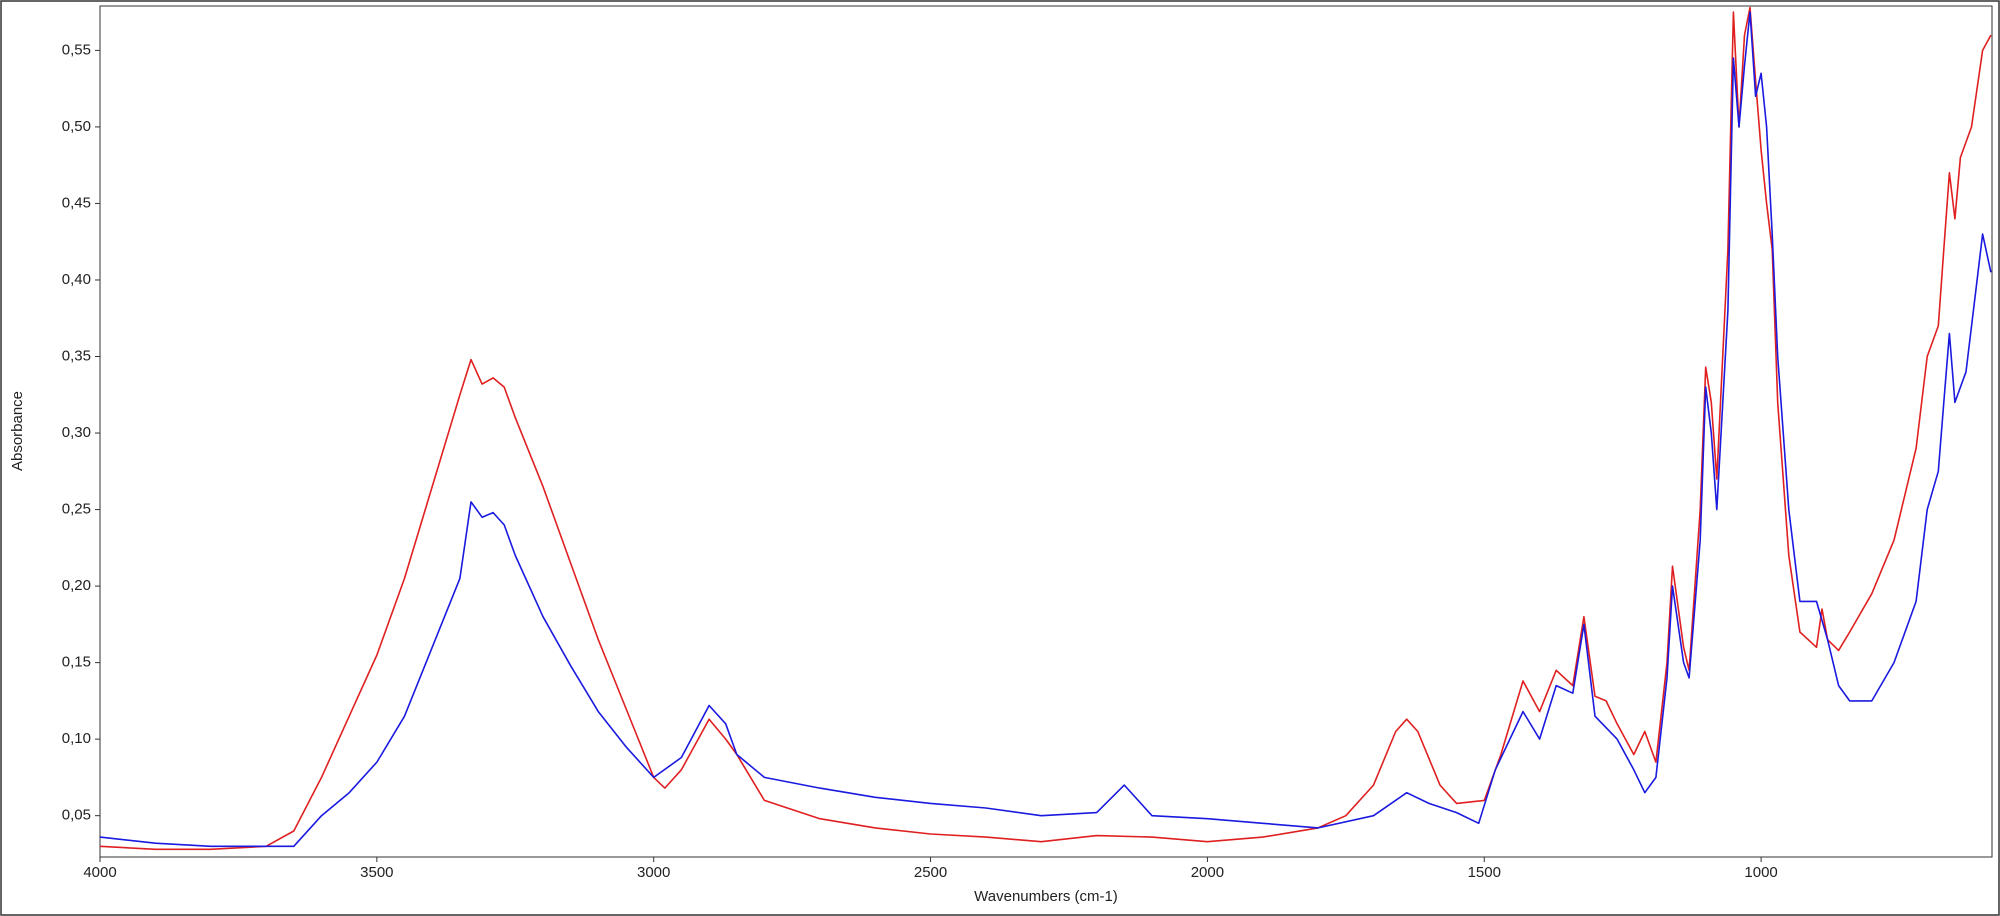 This screenshot has height=916, width=2000. Describe the element at coordinates (76, 662) in the screenshot. I see `y-tick-label: 0,15` at that location.